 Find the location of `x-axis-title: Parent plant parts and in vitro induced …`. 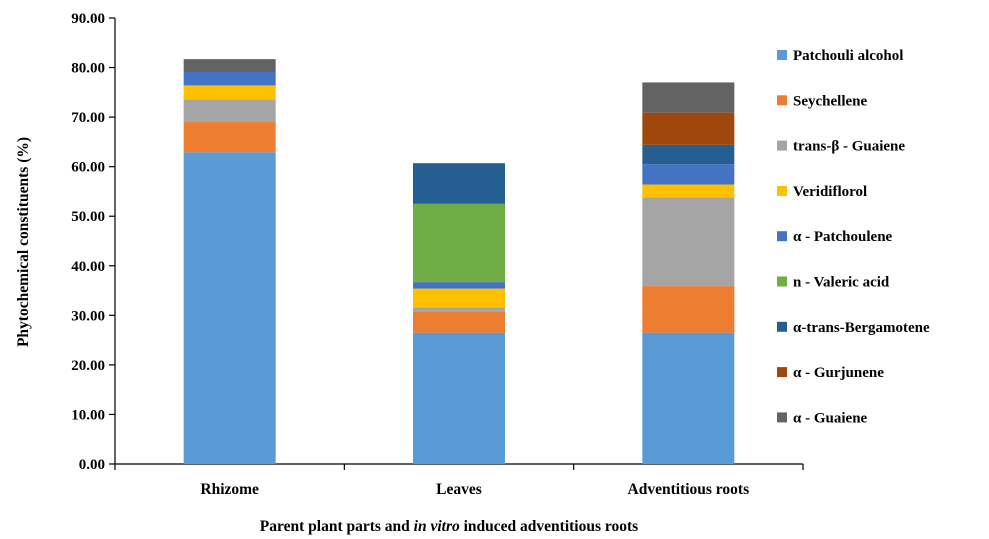

x-axis-title: Parent plant parts and in vitro induced … is located at coordinates (449, 526).